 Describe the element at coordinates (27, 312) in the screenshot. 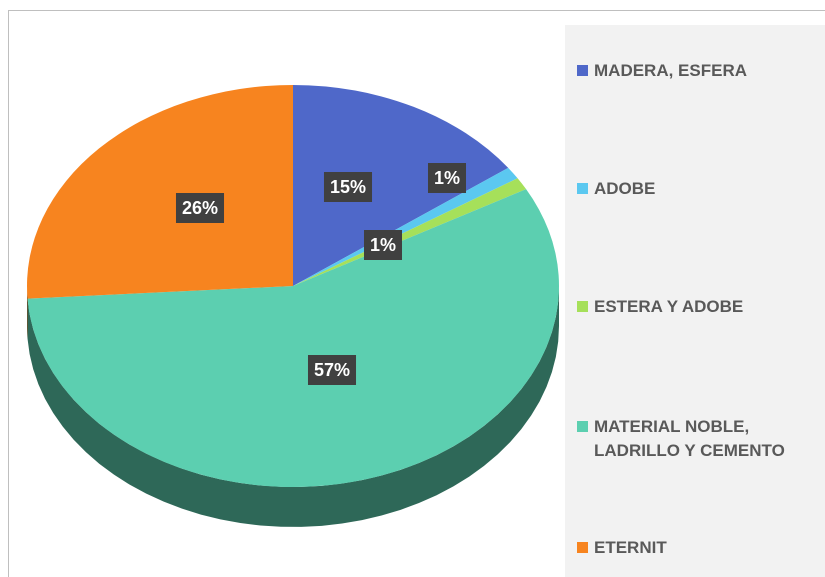

I see `slice-side` at that location.